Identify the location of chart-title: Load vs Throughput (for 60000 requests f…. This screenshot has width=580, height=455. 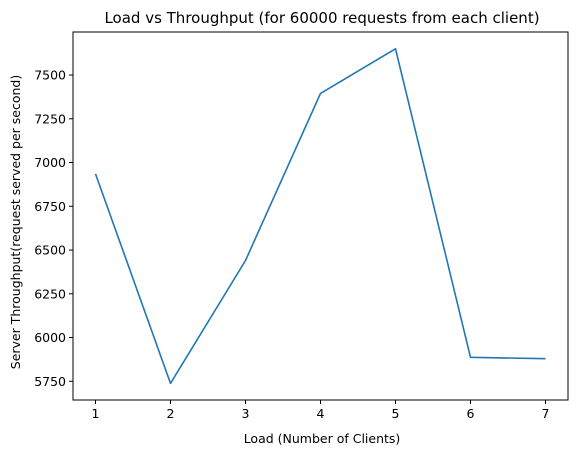
(321, 18).